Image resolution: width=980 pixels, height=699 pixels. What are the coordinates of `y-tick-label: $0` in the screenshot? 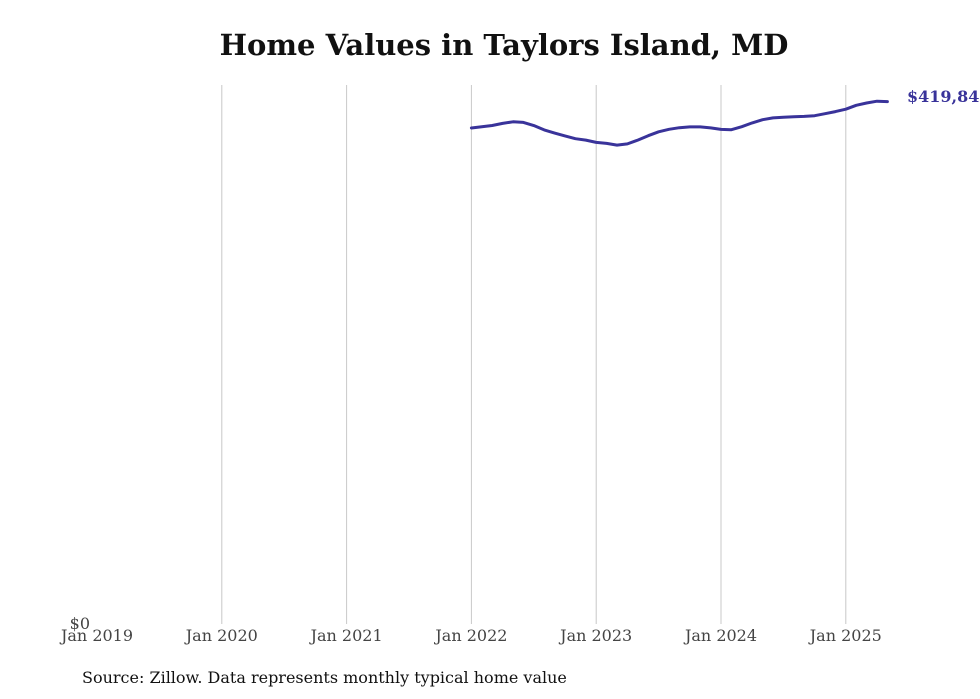 It's located at (80, 623).